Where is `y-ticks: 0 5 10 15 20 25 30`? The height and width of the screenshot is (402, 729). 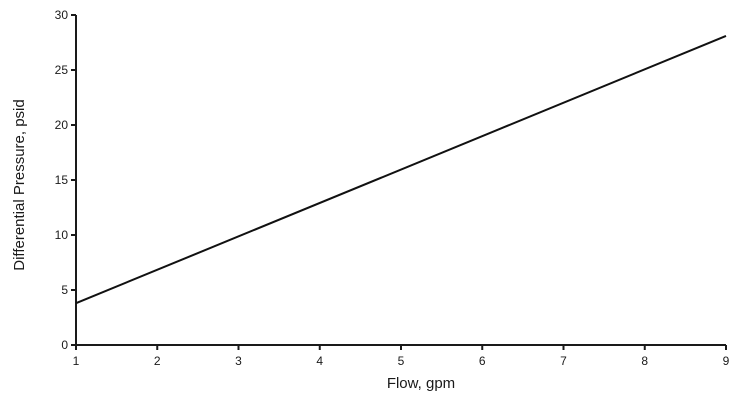
y-ticks: 0 5 10 15 20 25 30 is located at coordinates (65, 180).